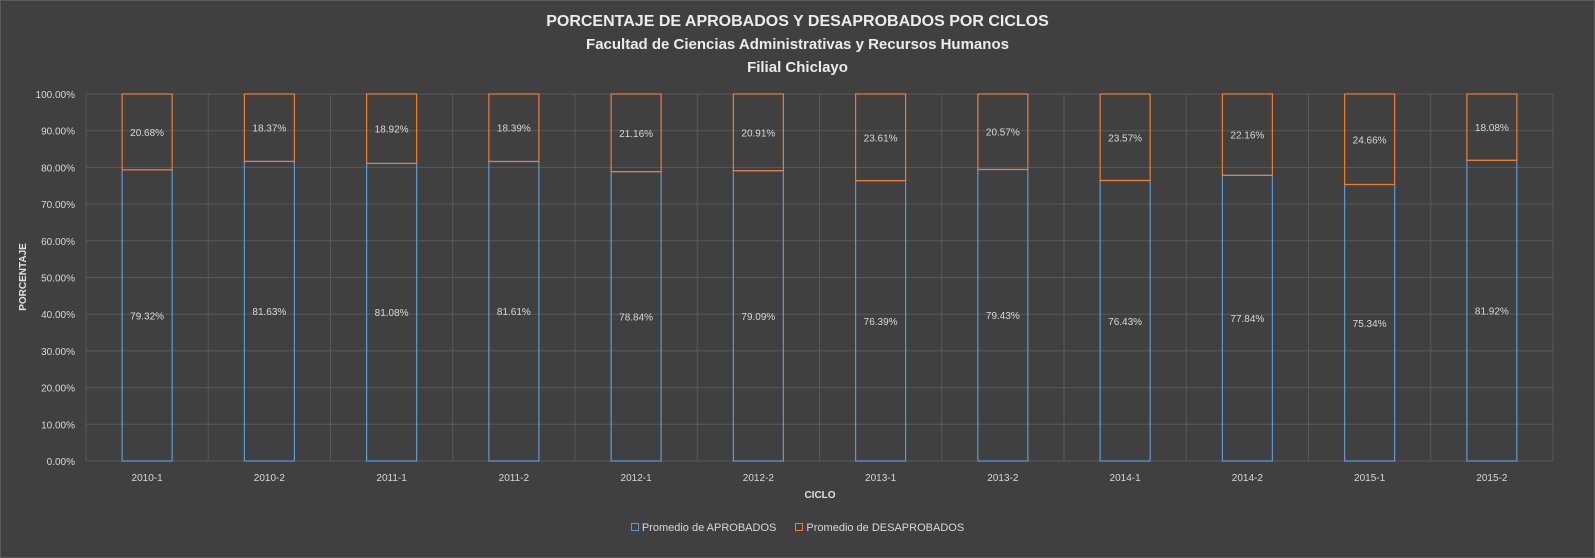 Image resolution: width=1595 pixels, height=558 pixels. Describe the element at coordinates (58, 205) in the screenshot. I see `y-tick-label: 70.00%` at that location.